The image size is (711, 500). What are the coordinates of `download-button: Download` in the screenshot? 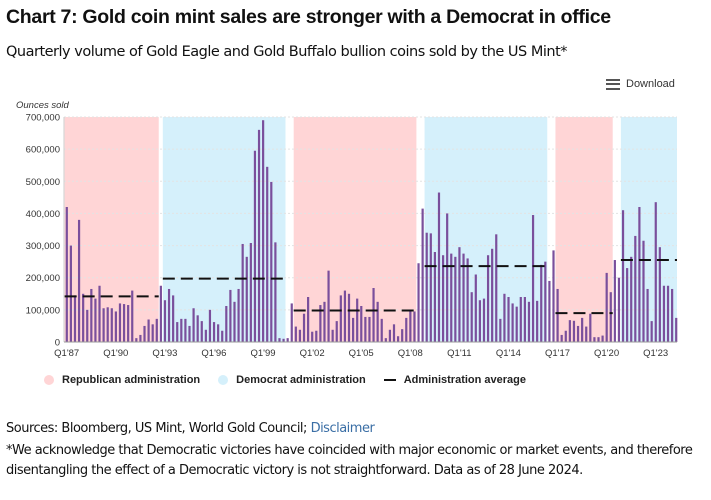 It's located at (640, 84).